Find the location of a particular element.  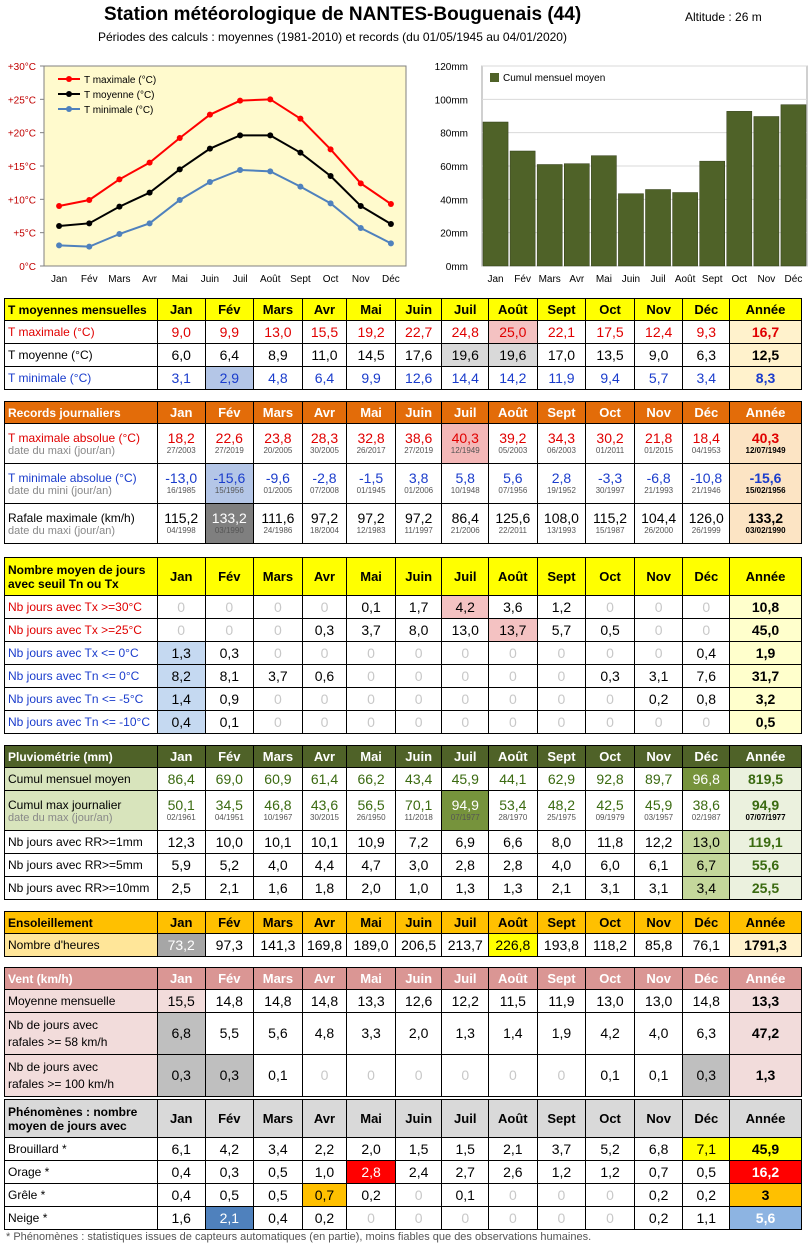

cell-value: 3,3 is located at coordinates (371, 1033).